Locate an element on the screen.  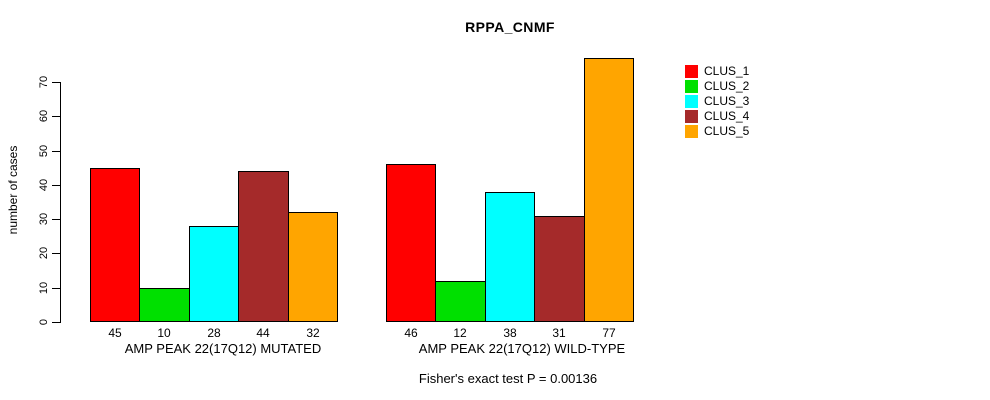
legend-item: CLUS_5 is located at coordinates (717, 131).